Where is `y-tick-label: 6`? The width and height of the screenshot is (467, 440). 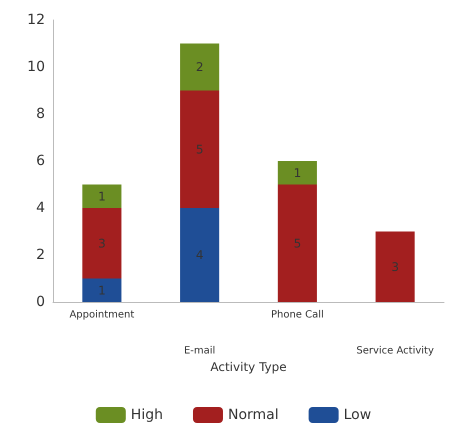
y-tick-label: 6 is located at coordinates (41, 161).